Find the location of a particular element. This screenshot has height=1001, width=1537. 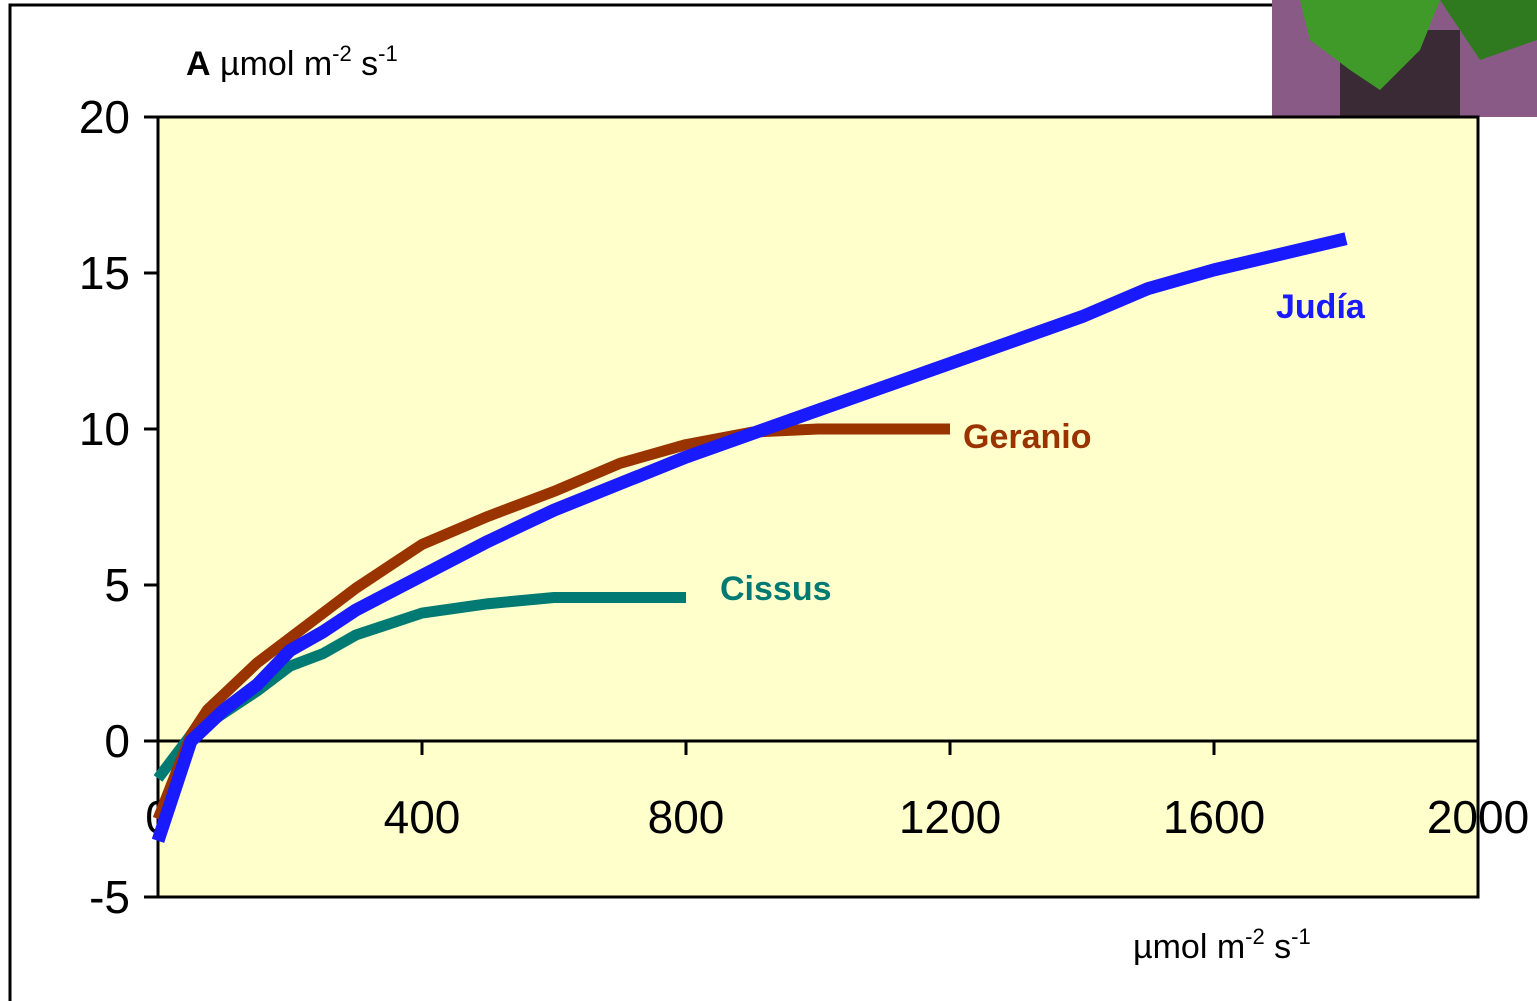

y-tick-label: 15 is located at coordinates (104, 273).